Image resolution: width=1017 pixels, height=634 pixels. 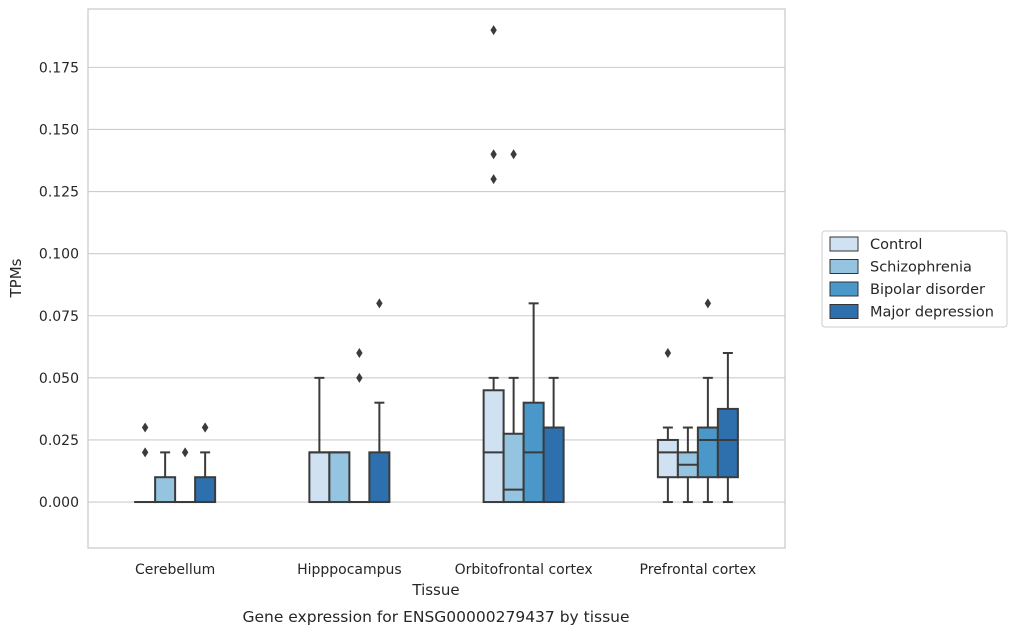 What do you see at coordinates (59, 285) in the screenshot?
I see `y-axis-ticks: 0.000 0.025 0.050 0.075 0.100 0.125 0.150 0.175` at bounding box center [59, 285].